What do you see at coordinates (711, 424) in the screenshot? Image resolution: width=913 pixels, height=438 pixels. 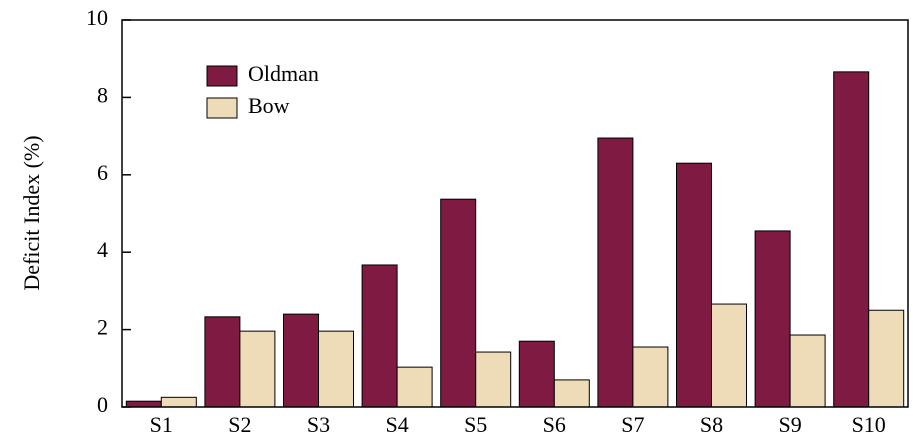 I see `x-tick-label: S8` at bounding box center [711, 424].